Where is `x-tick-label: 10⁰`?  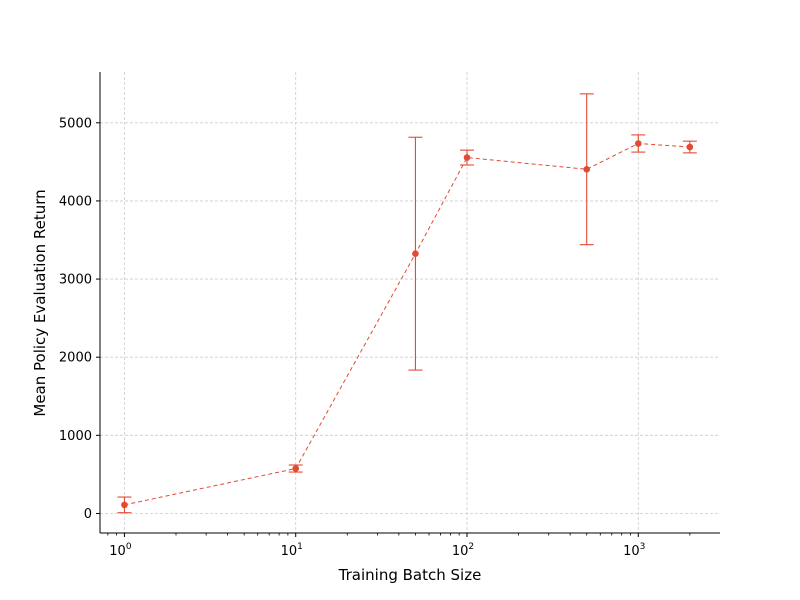 x-tick-label: 10⁰ is located at coordinates (120, 550).